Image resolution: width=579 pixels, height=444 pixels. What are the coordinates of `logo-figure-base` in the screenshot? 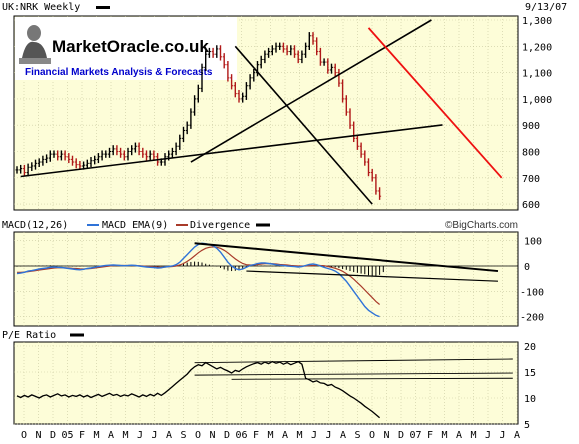 It's located at (35, 61).